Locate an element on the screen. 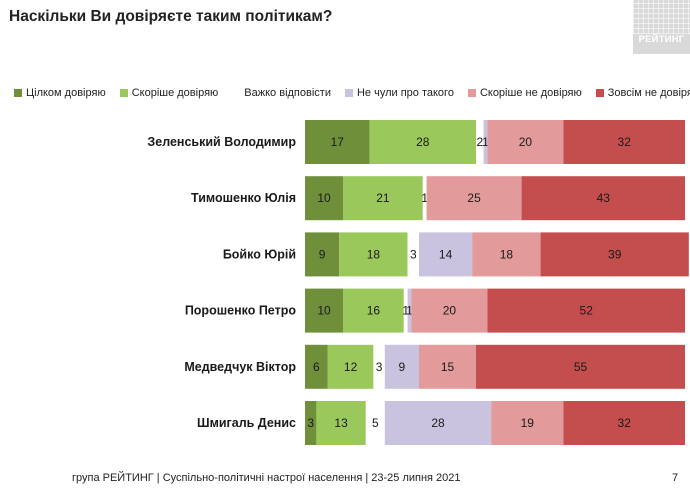 This screenshot has width=690, height=491. legend-item-1: Скоріше довіряю is located at coordinates (169, 93).